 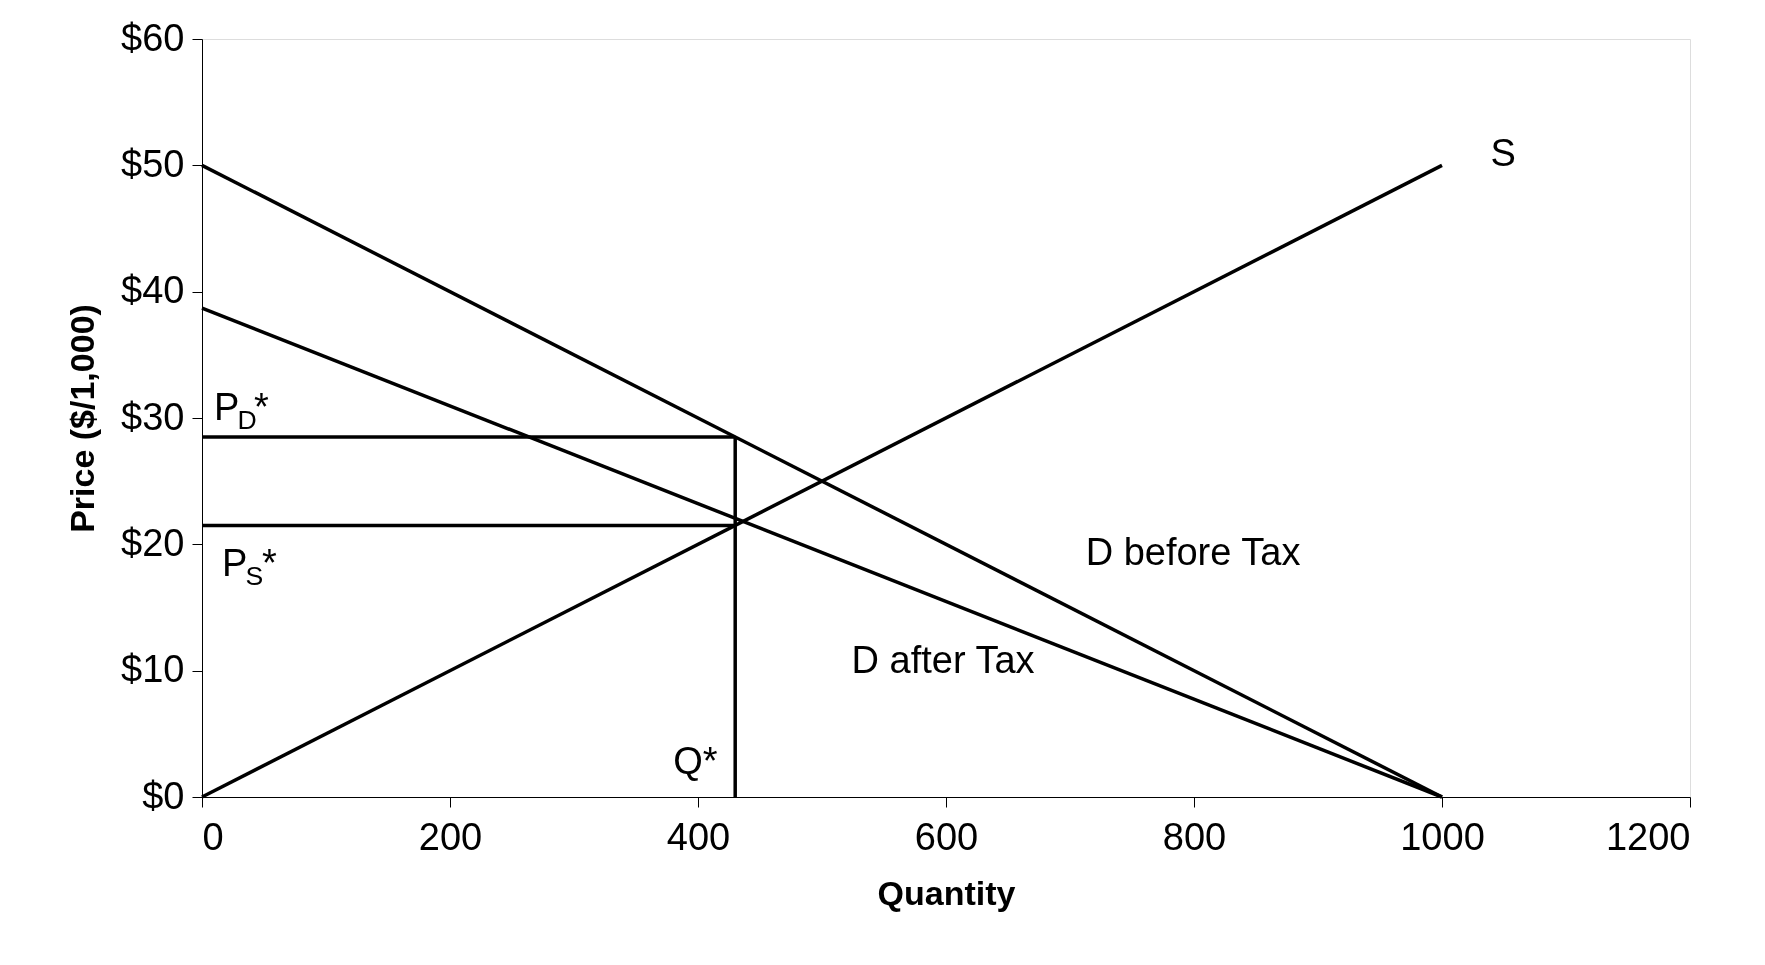 I want to click on x-tick-label: 600, so click(x=946, y=836).